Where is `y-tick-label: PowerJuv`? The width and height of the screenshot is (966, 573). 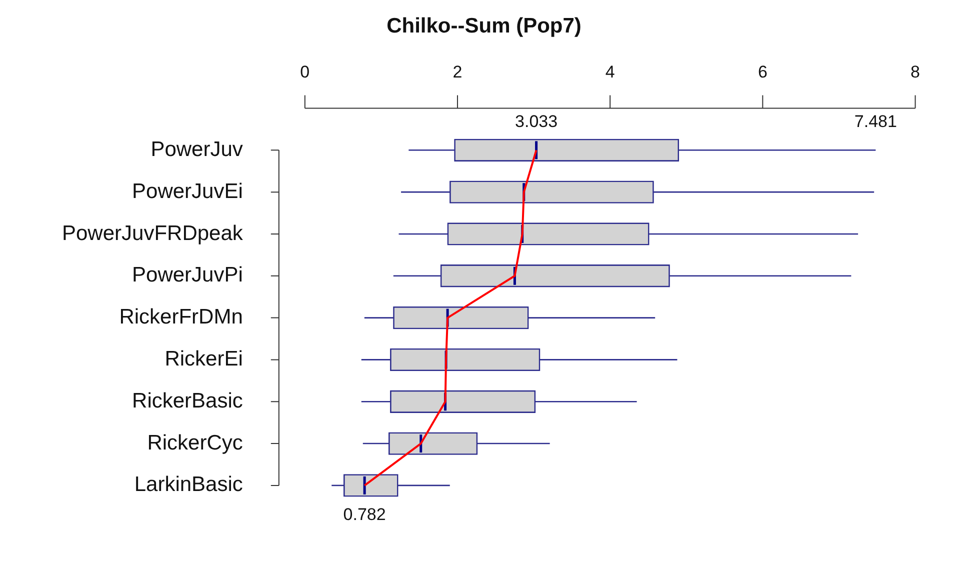 y-tick-label: PowerJuv is located at coordinates (197, 149).